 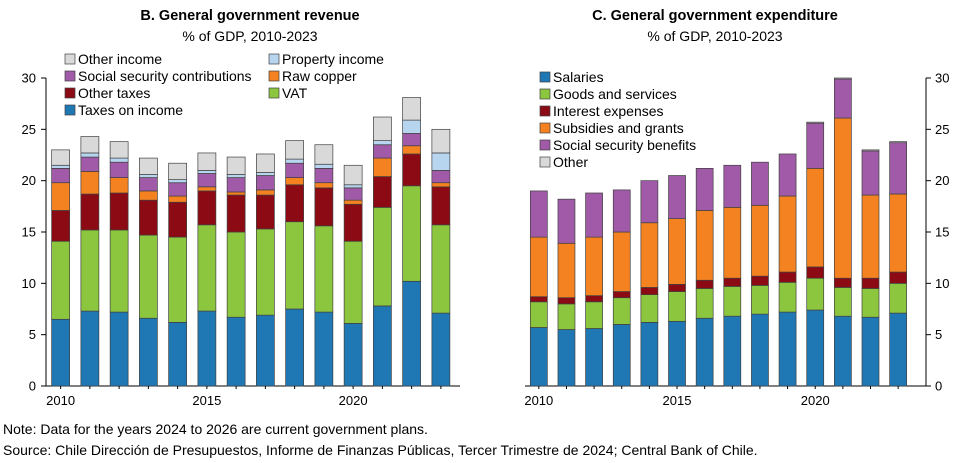 I want to click on legend-label-property-income: Property income, so click(x=333, y=59).